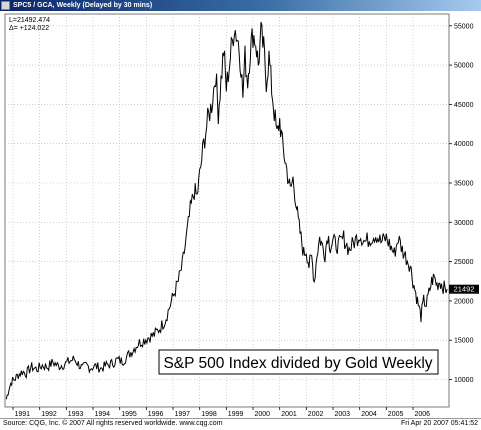 Image resolution: width=481 pixels, height=430 pixels. Describe the element at coordinates (439, 423) in the screenshot. I see `timestamp: Fri Apr 20 2007 05:41:52` at that location.